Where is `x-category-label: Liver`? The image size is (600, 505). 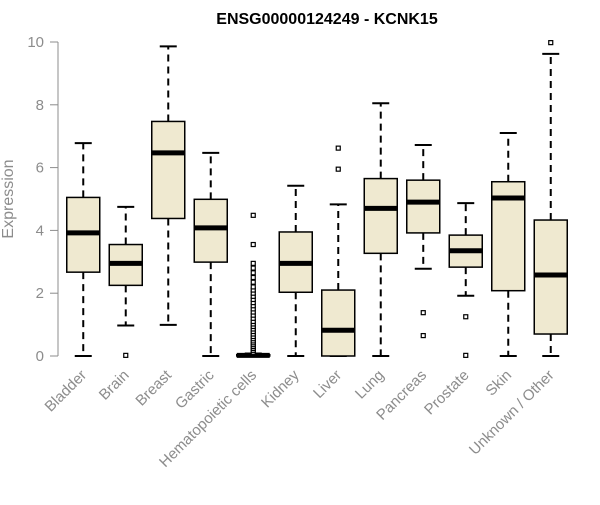
x-category-label: Liver is located at coordinates (327, 384).